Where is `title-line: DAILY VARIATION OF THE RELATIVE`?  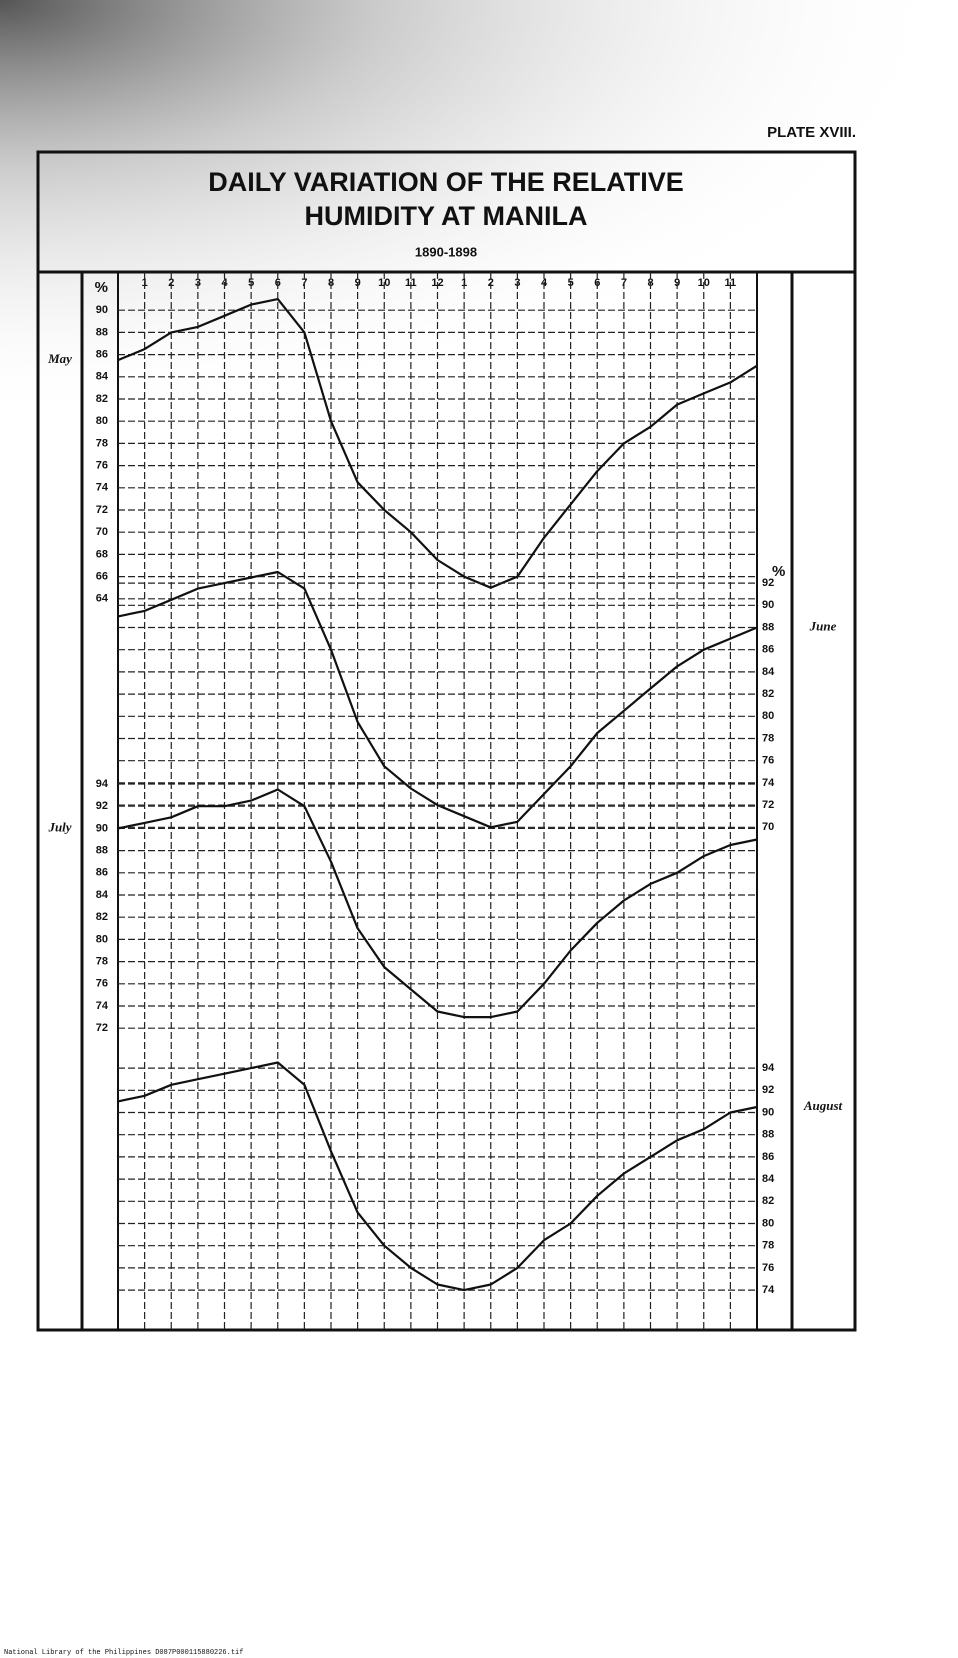
title-line: DAILY VARIATION OF THE RELATIVE is located at coordinates (446, 182).